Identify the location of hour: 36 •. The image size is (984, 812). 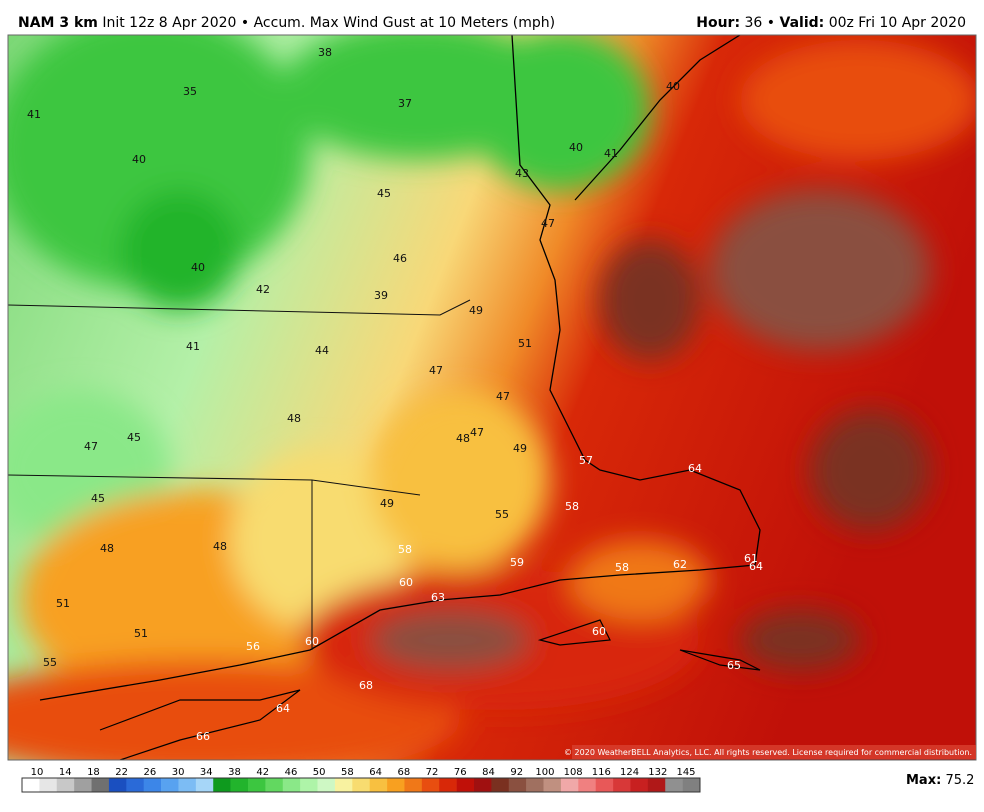
(760, 23).